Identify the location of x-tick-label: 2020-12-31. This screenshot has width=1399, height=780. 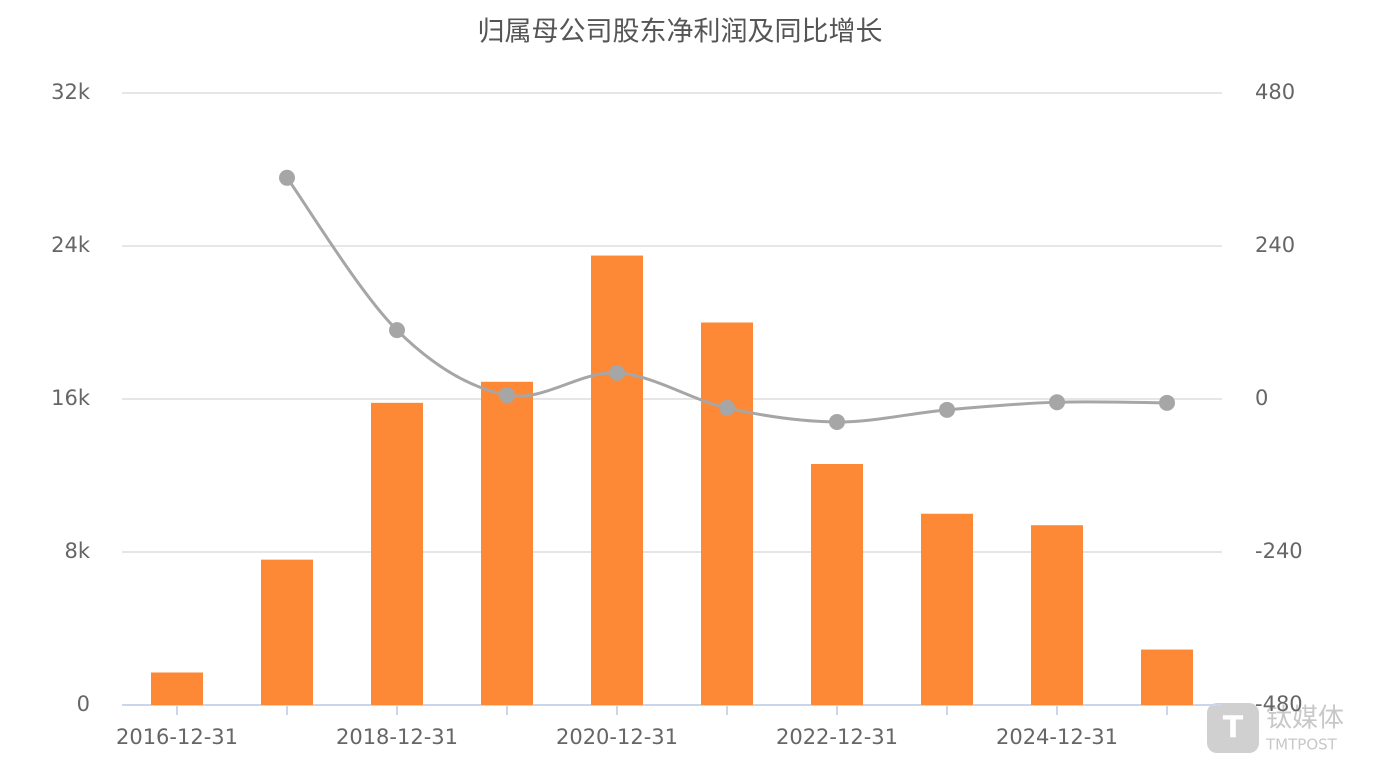
(617, 737).